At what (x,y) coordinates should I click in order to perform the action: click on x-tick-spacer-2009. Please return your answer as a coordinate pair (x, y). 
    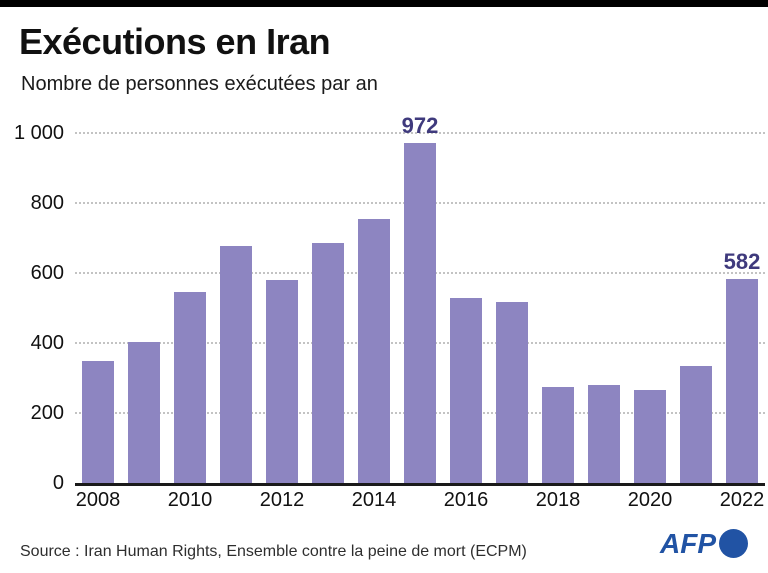
    Looking at the image, I should click on (144, 500).